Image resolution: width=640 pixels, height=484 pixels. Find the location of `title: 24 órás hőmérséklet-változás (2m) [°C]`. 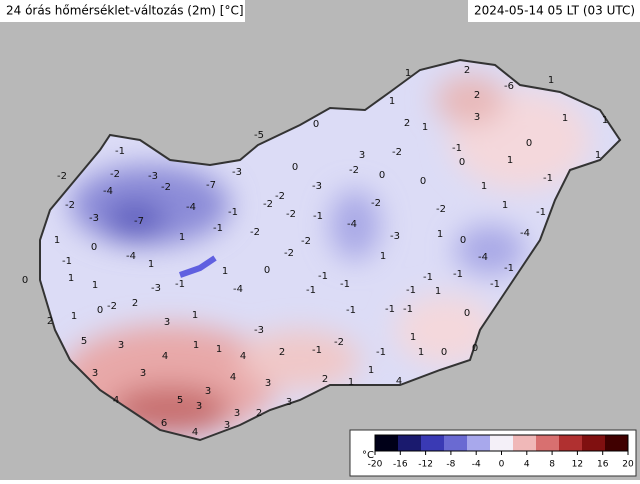

title: 24 órás hőmérséklet-változás (2m) [°C] is located at coordinates (125, 11).